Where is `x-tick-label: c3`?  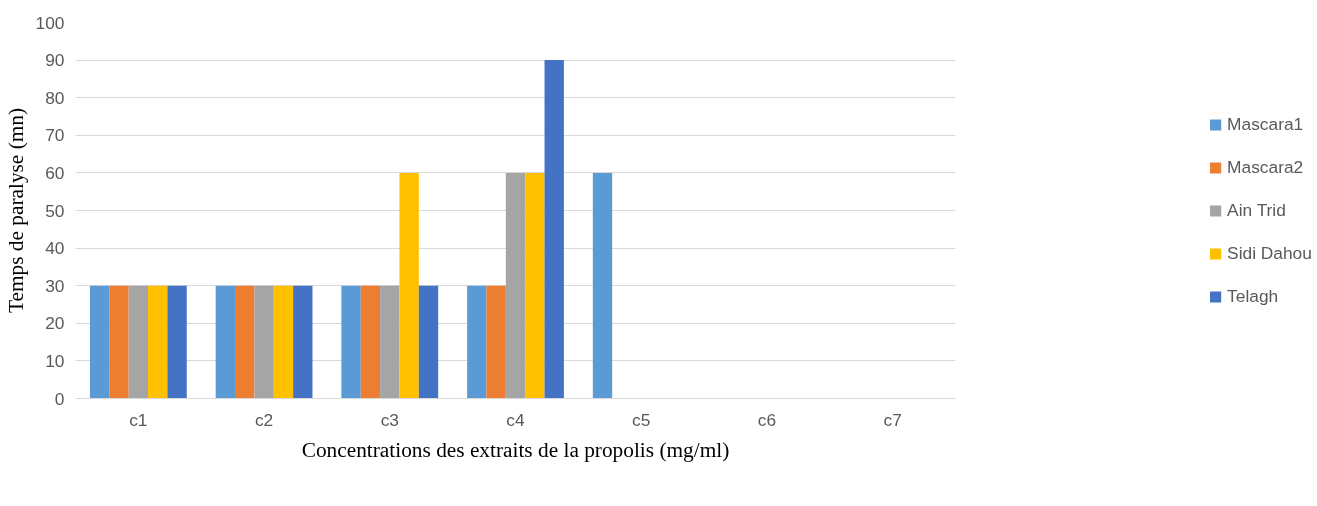 x-tick-label: c3 is located at coordinates (389, 419).